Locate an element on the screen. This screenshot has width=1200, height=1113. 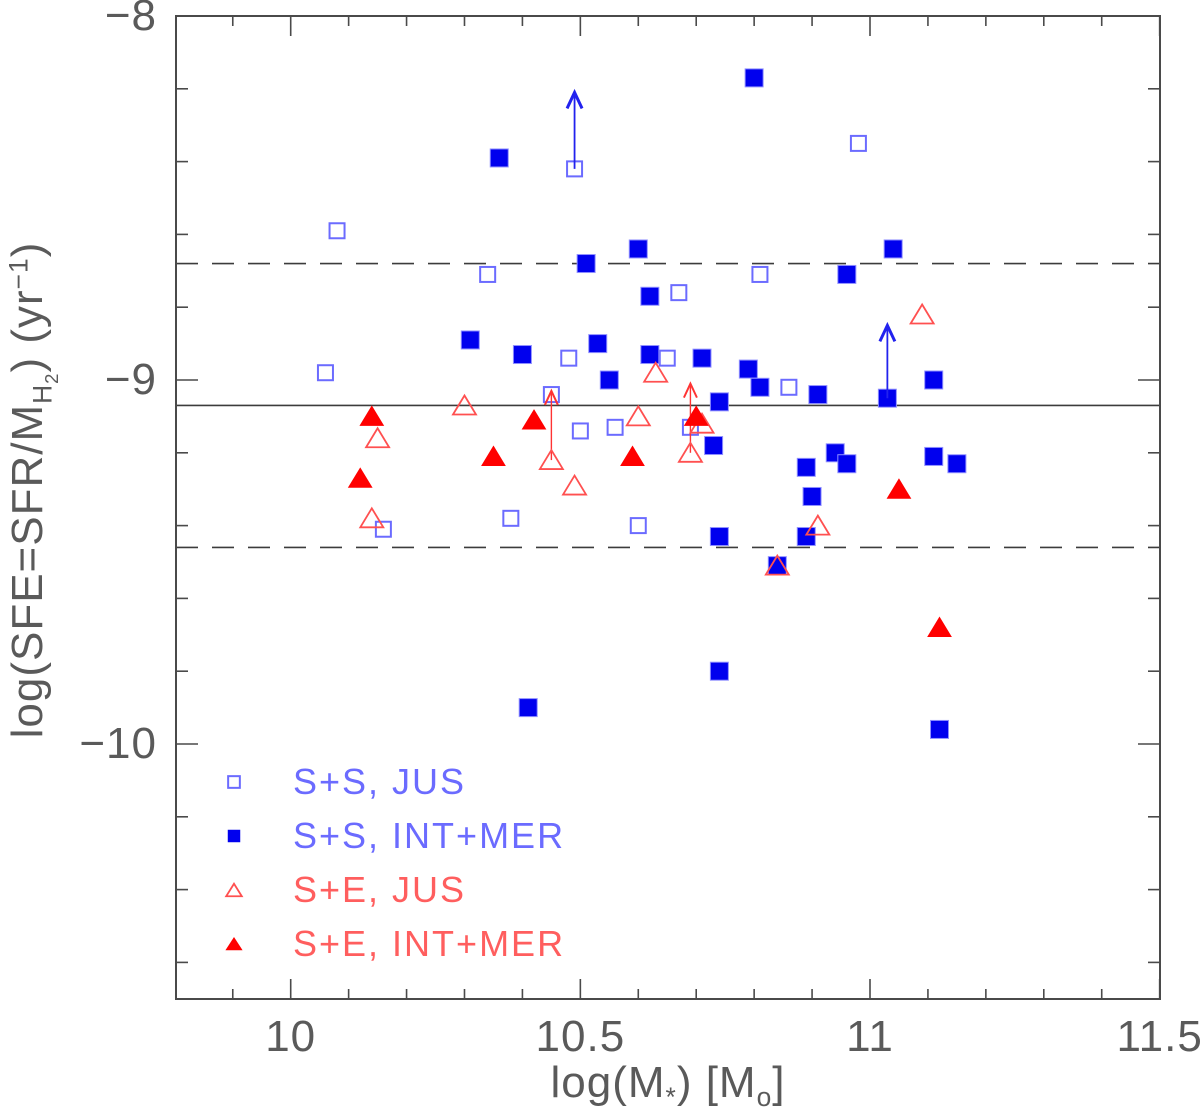
y-axis-title: log(SFE=SFR/MH2) (yr−1) is located at coordinates (33, 490).